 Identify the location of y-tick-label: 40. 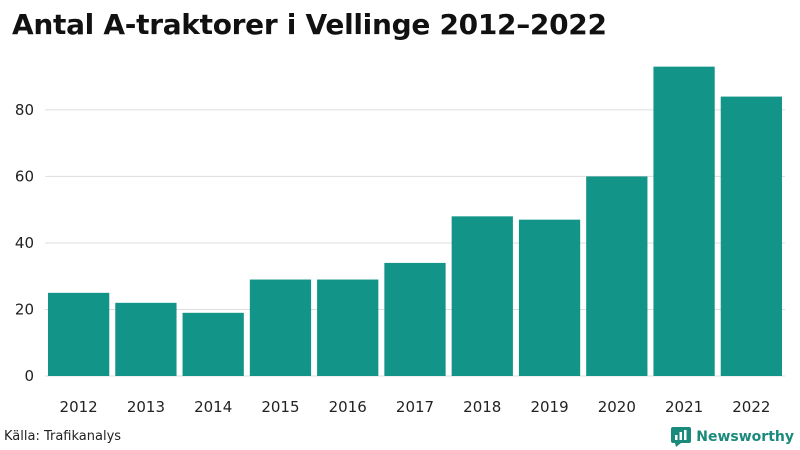
(24, 243).